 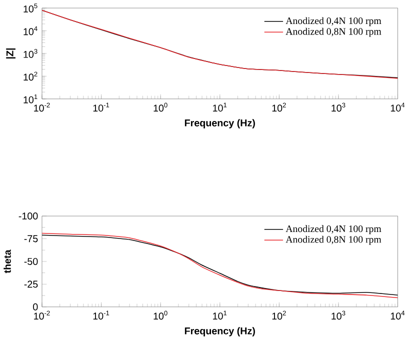 What do you see at coordinates (31, 76) in the screenshot?
I see `y-tick-label: 10$^{2}$` at bounding box center [31, 76].